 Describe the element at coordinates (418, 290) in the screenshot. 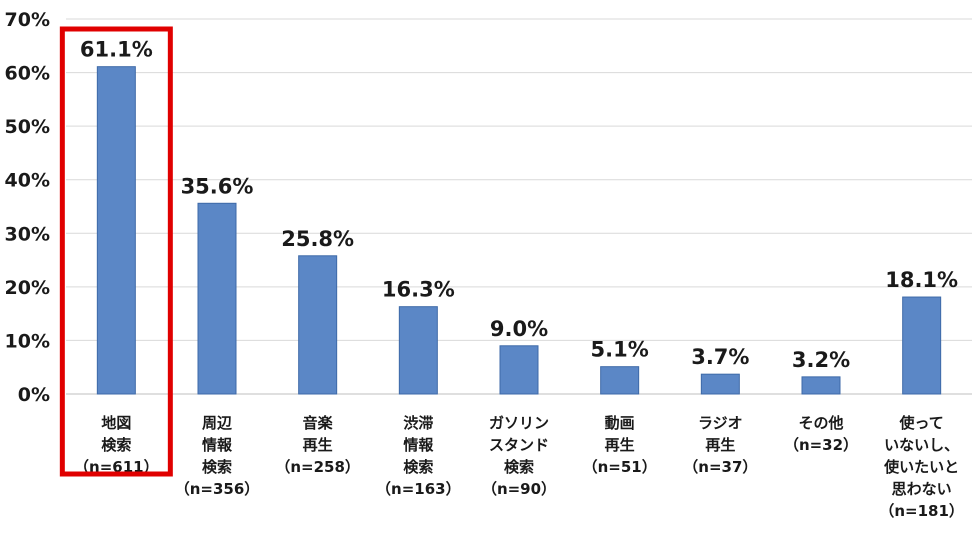

I see `data-label: 16.3%` at that location.